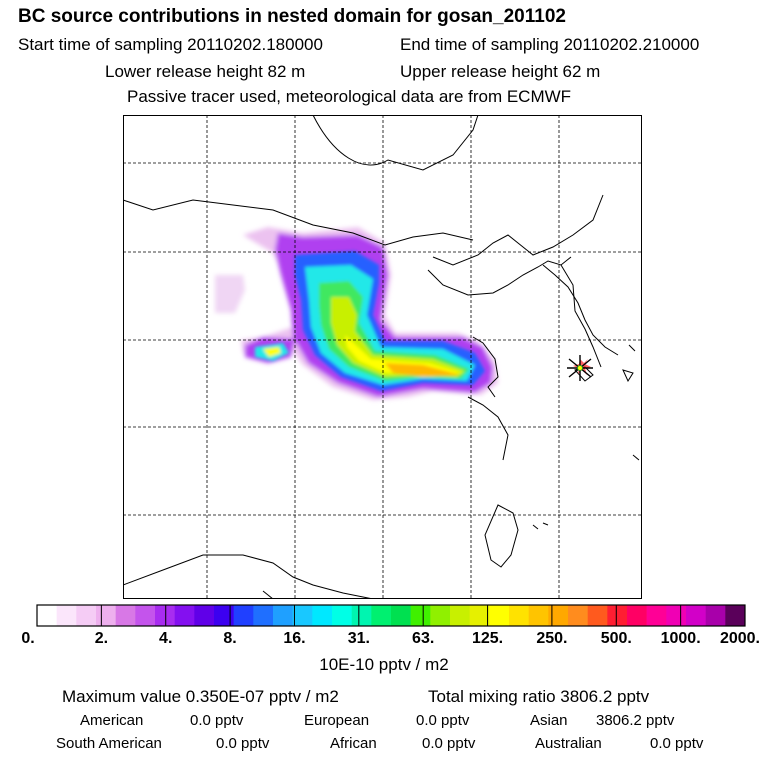 This screenshot has width=768, height=768. Describe the element at coordinates (551, 638) in the screenshot. I see `color-bar-tick-label: 250.` at that location.